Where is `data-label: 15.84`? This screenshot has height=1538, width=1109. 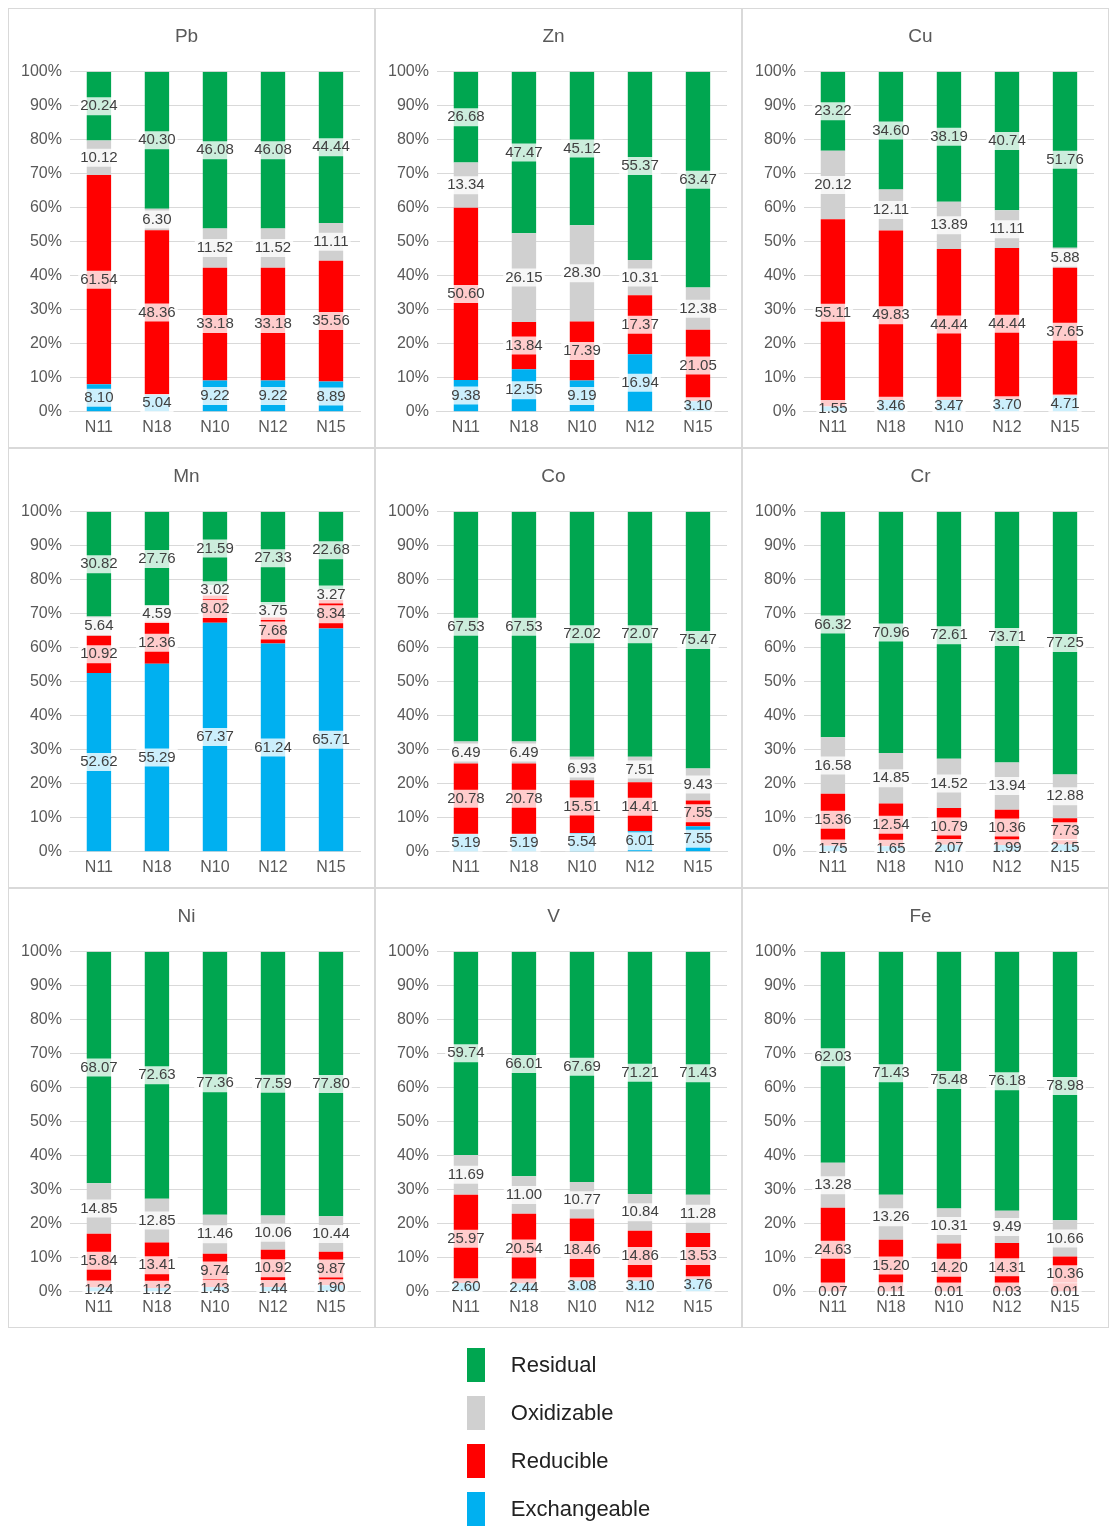 data-label: 15.84 is located at coordinates (99, 1259).